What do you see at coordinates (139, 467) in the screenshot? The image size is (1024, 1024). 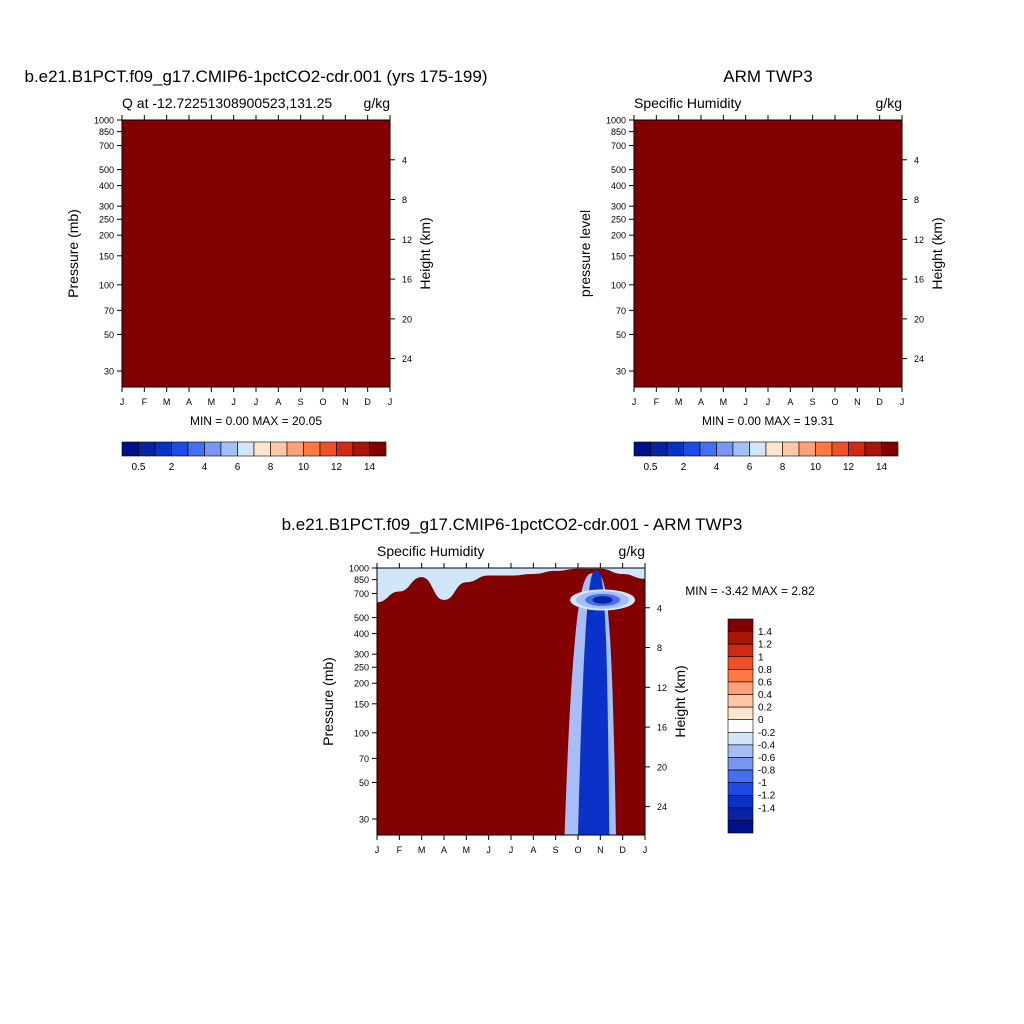 I see `colorbar-label: 0.5` at bounding box center [139, 467].